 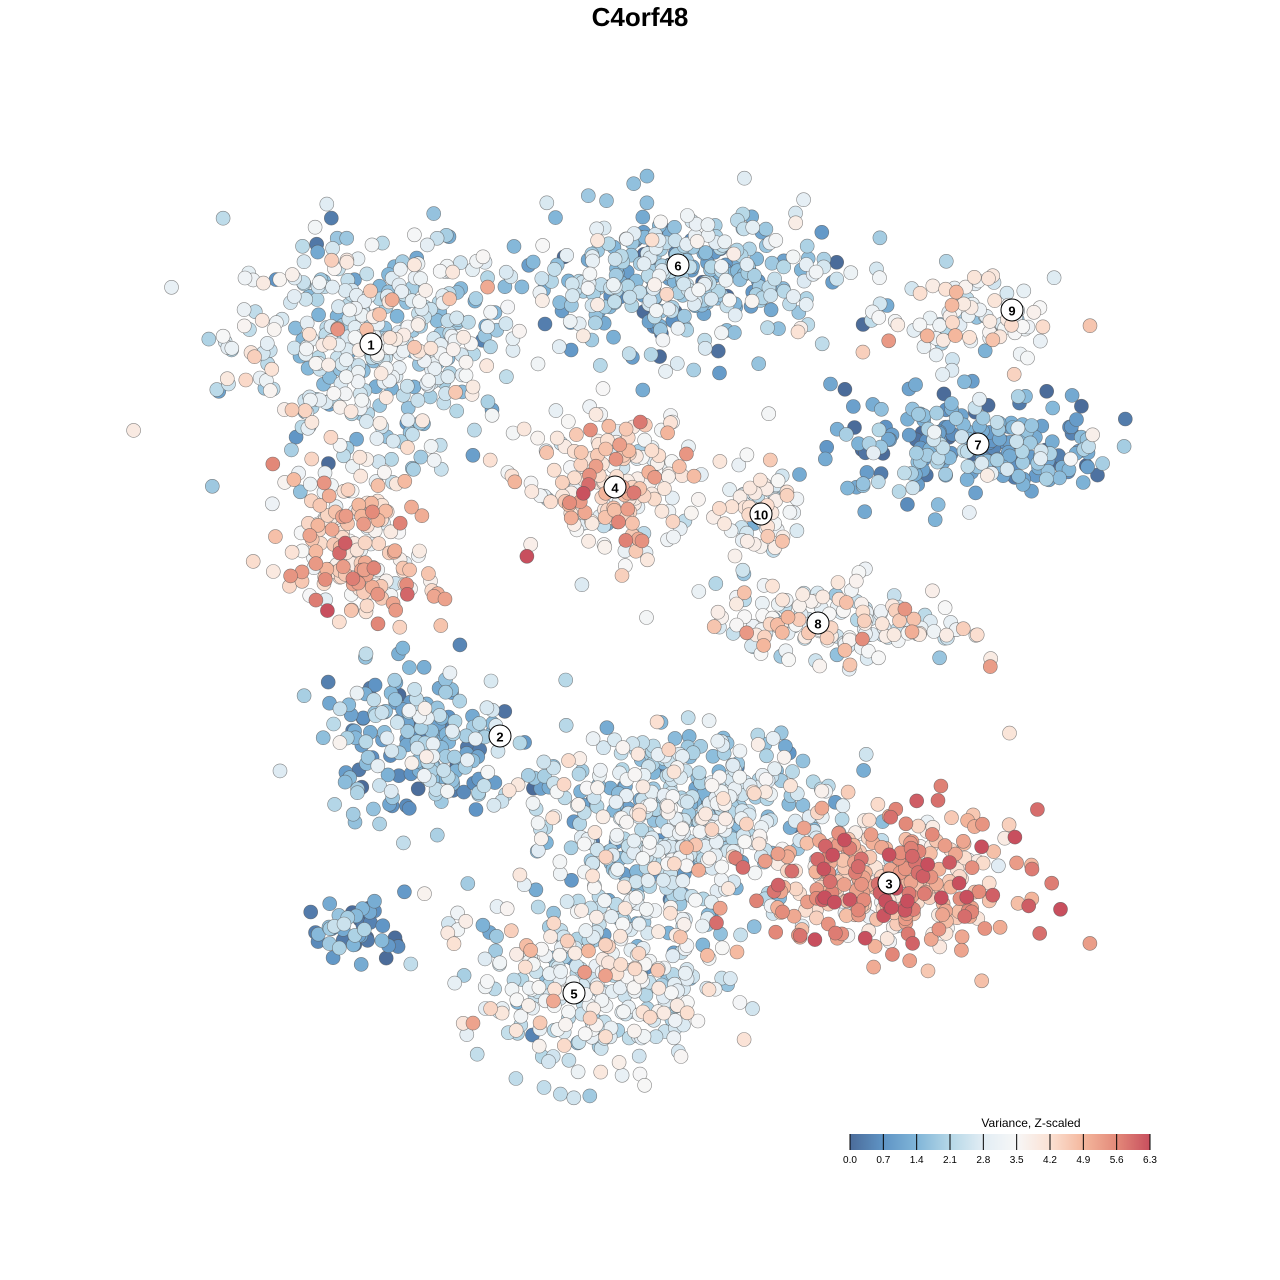 I want to click on legend-tick-label: 0.0, so click(x=850, y=1160).